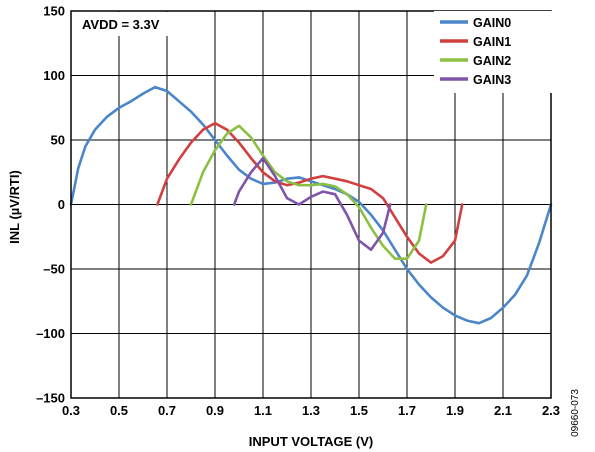 Image resolution: width=595 pixels, height=452 pixels. What do you see at coordinates (551, 410) in the screenshot?
I see `x-tick-label: 2.3` at bounding box center [551, 410].